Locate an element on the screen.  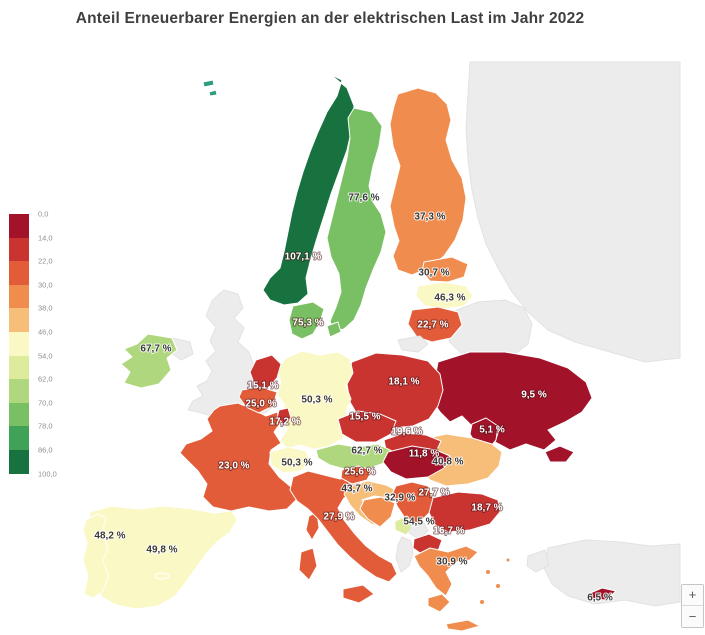
value-label-netherlands: 15,1 % is located at coordinates (262, 386).